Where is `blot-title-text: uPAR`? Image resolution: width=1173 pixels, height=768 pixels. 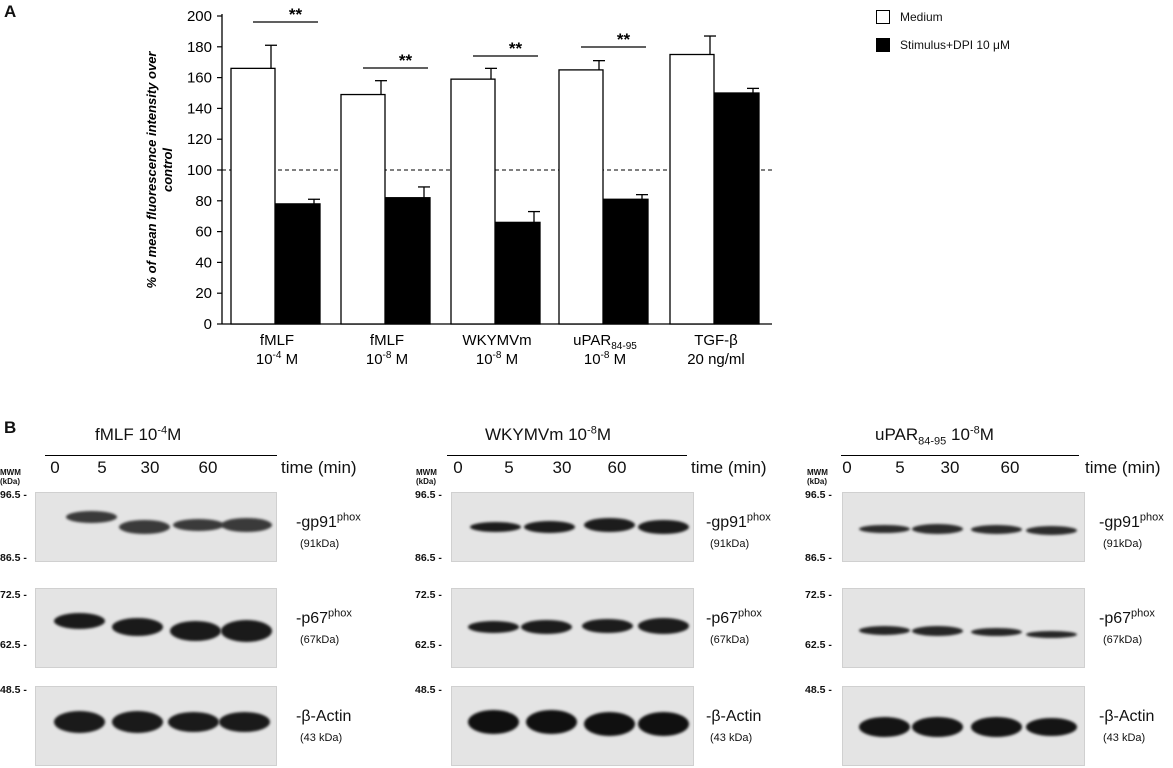 blot-title-text: uPAR is located at coordinates (897, 434).